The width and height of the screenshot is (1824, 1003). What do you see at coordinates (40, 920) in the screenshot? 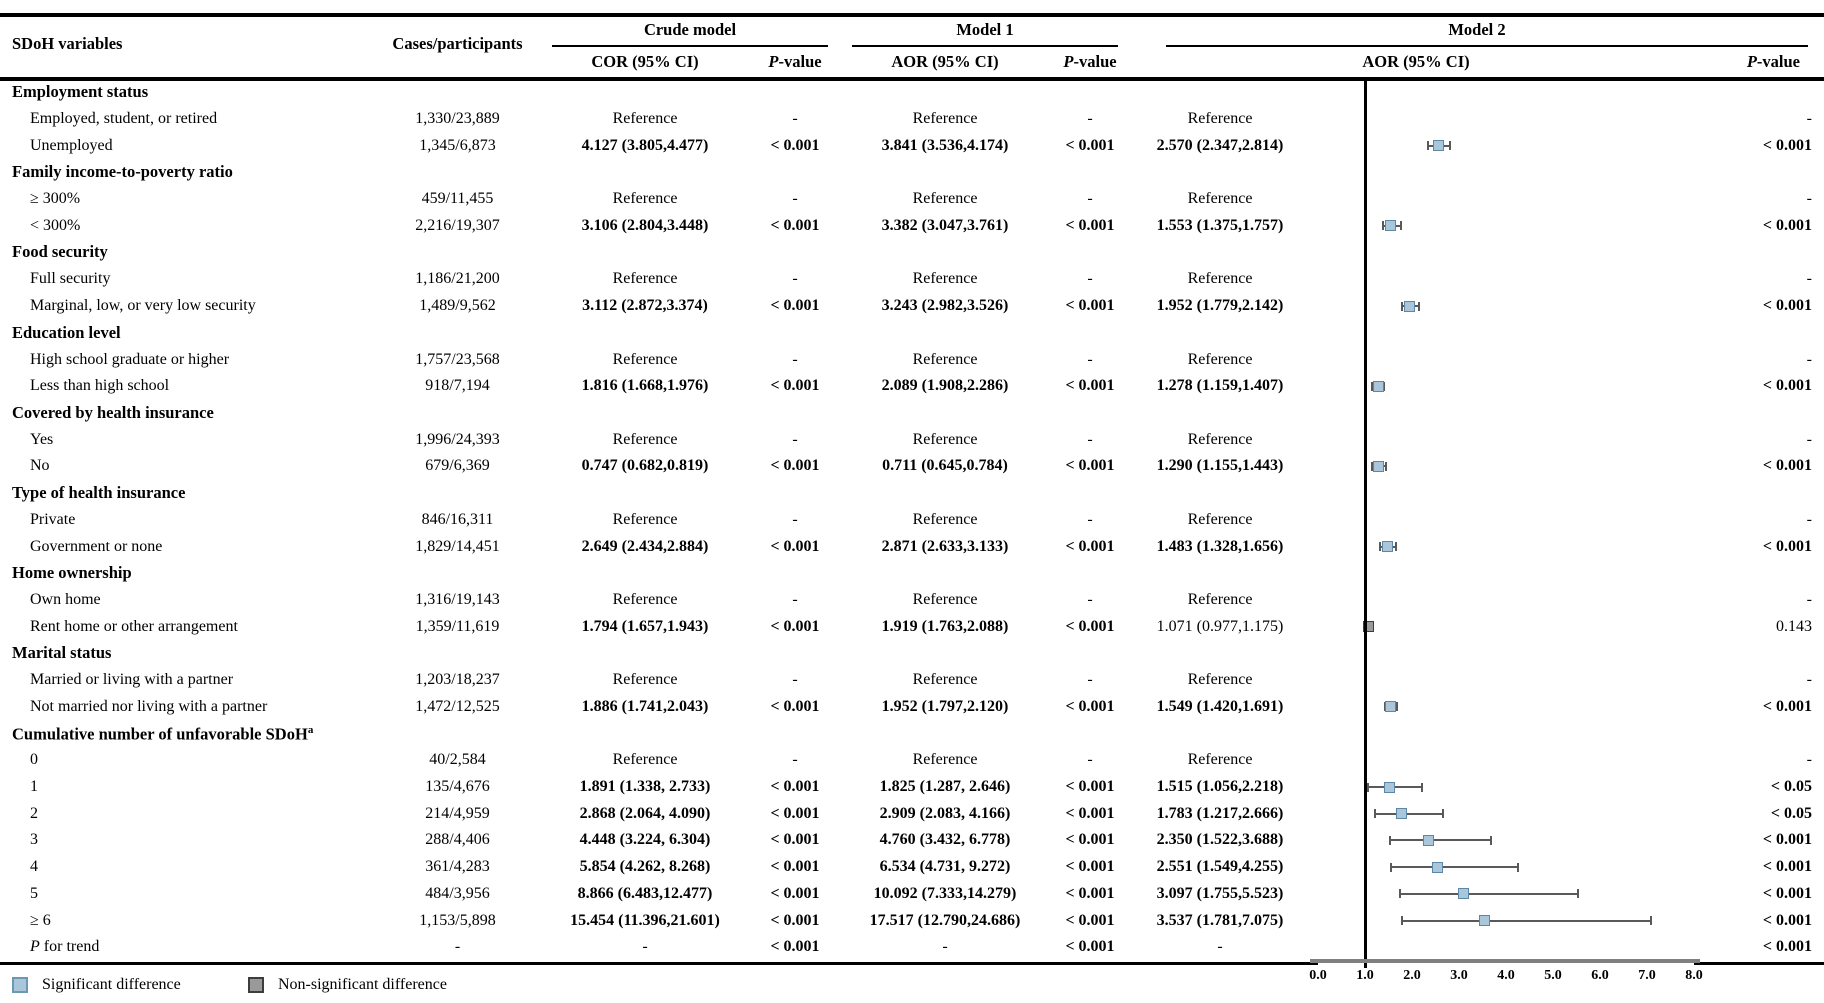
I see `row-label: ≥ 6` at bounding box center [40, 920].